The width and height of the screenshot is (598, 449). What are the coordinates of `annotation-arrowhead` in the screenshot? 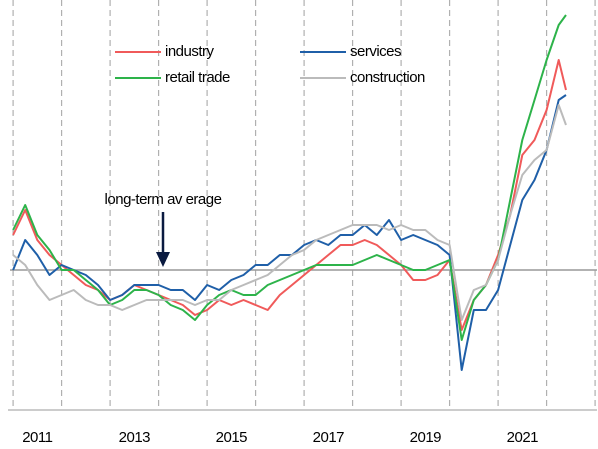 It's located at (163, 259).